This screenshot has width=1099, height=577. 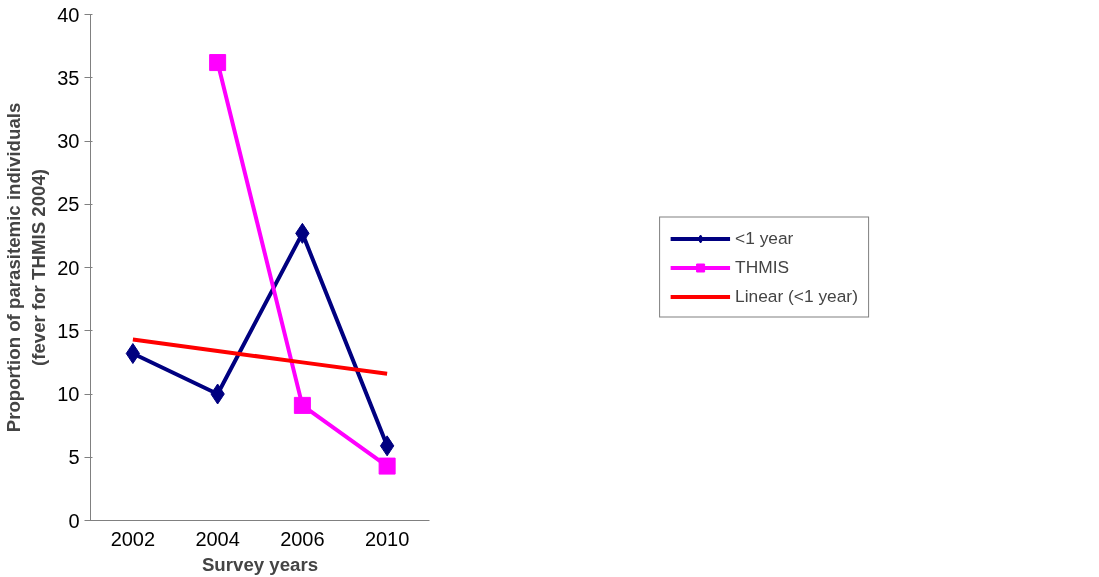 What do you see at coordinates (68, 141) in the screenshot?
I see `y-tick-label: 30` at bounding box center [68, 141].